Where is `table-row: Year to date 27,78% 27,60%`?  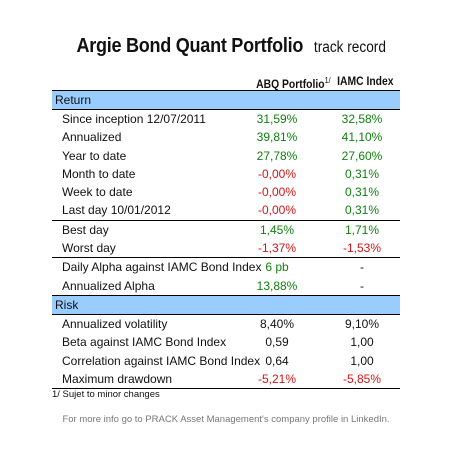 table-row: Year to date 27,78% 27,60% is located at coordinates (226, 156).